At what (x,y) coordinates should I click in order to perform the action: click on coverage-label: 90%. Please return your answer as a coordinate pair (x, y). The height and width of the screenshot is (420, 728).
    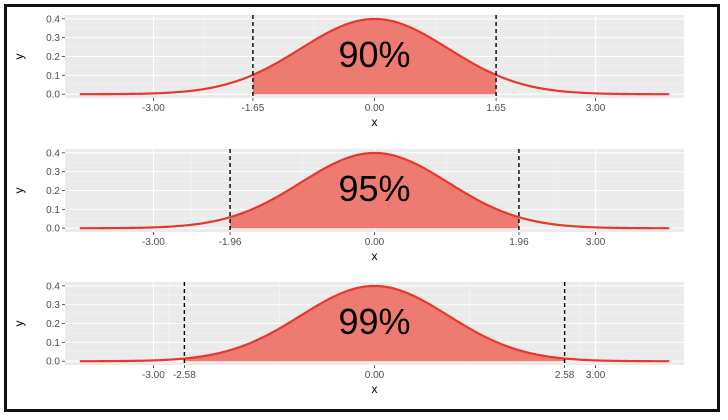
    Looking at the image, I should click on (374, 54).